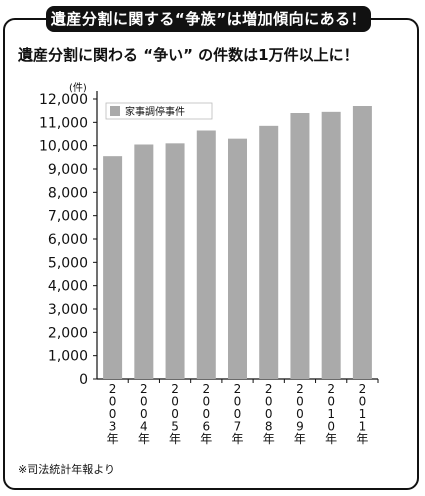 Image resolution: width=425 pixels, height=496 pixels. I want to click on bar-2010年, so click(331, 245).